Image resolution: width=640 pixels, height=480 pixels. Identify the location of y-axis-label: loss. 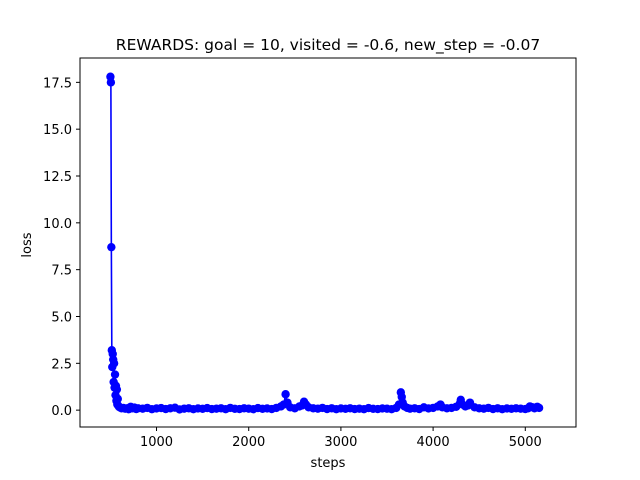
(27, 244).